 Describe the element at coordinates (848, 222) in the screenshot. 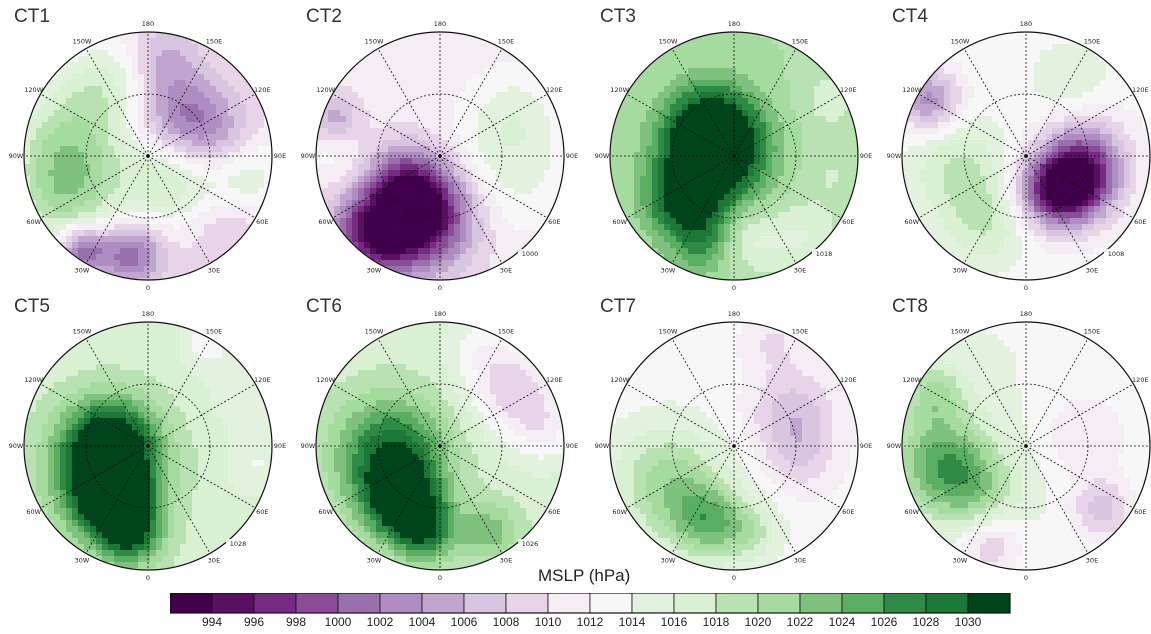

I see `longitude-label: 60E` at that location.